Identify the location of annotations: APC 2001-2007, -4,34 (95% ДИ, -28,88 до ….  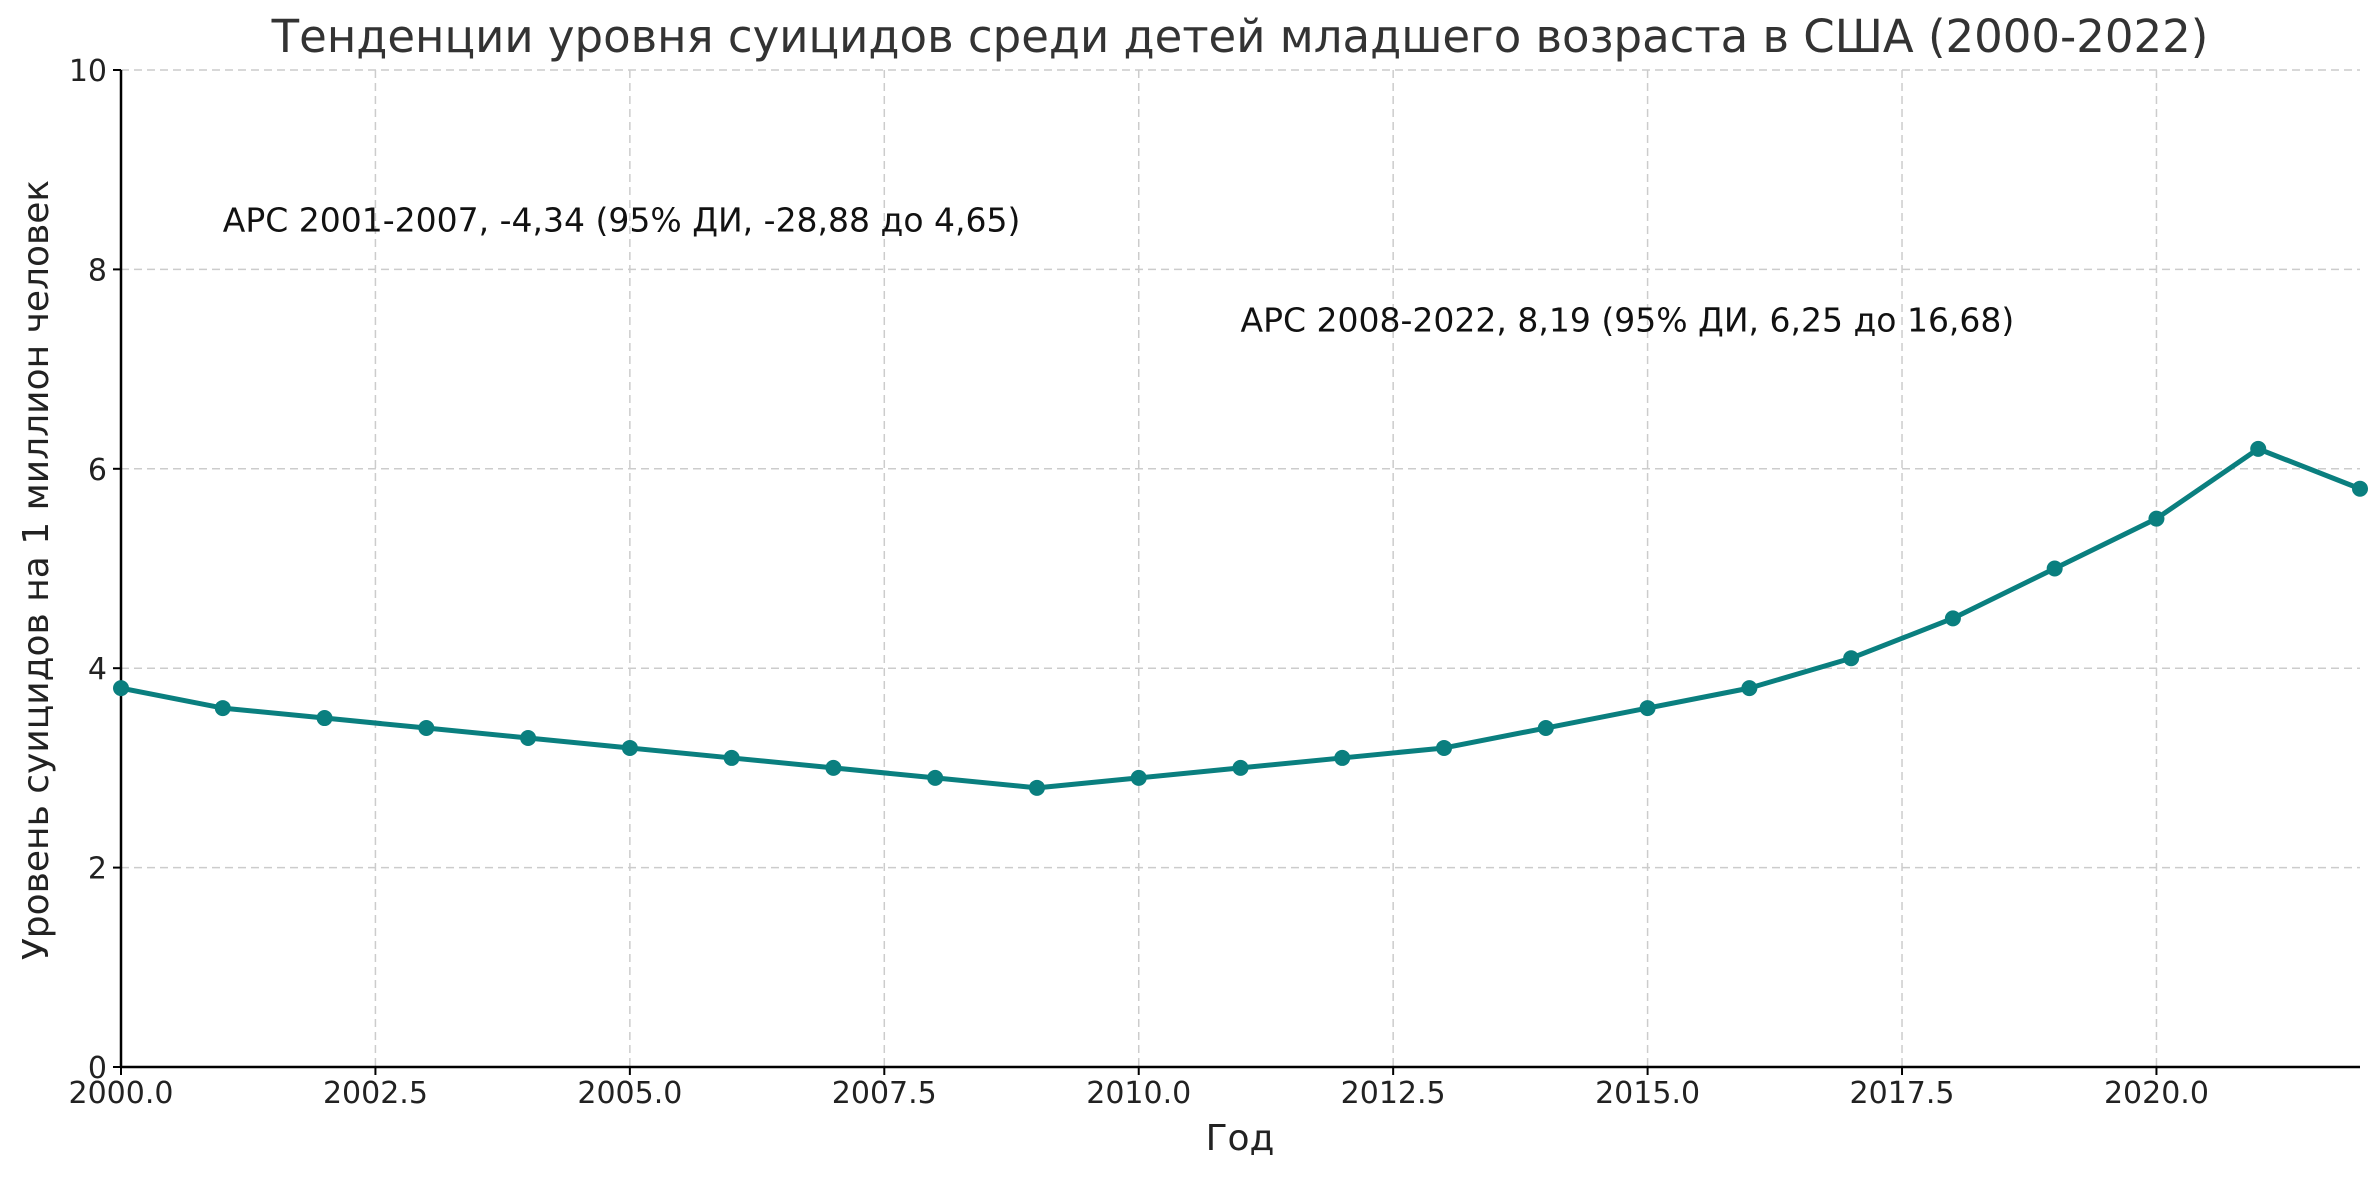
(1119, 270).